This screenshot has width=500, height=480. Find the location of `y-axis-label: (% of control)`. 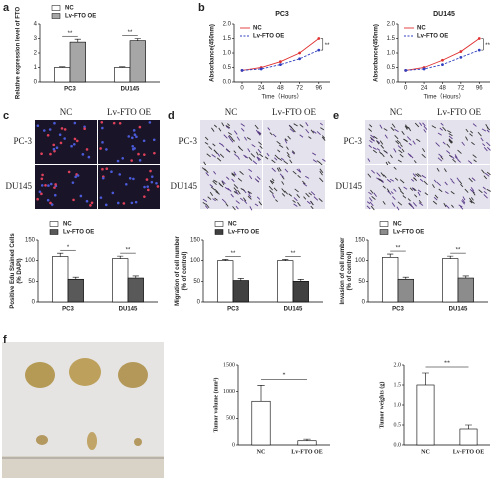

y-axis-label: (% of control) is located at coordinates (350, 271).